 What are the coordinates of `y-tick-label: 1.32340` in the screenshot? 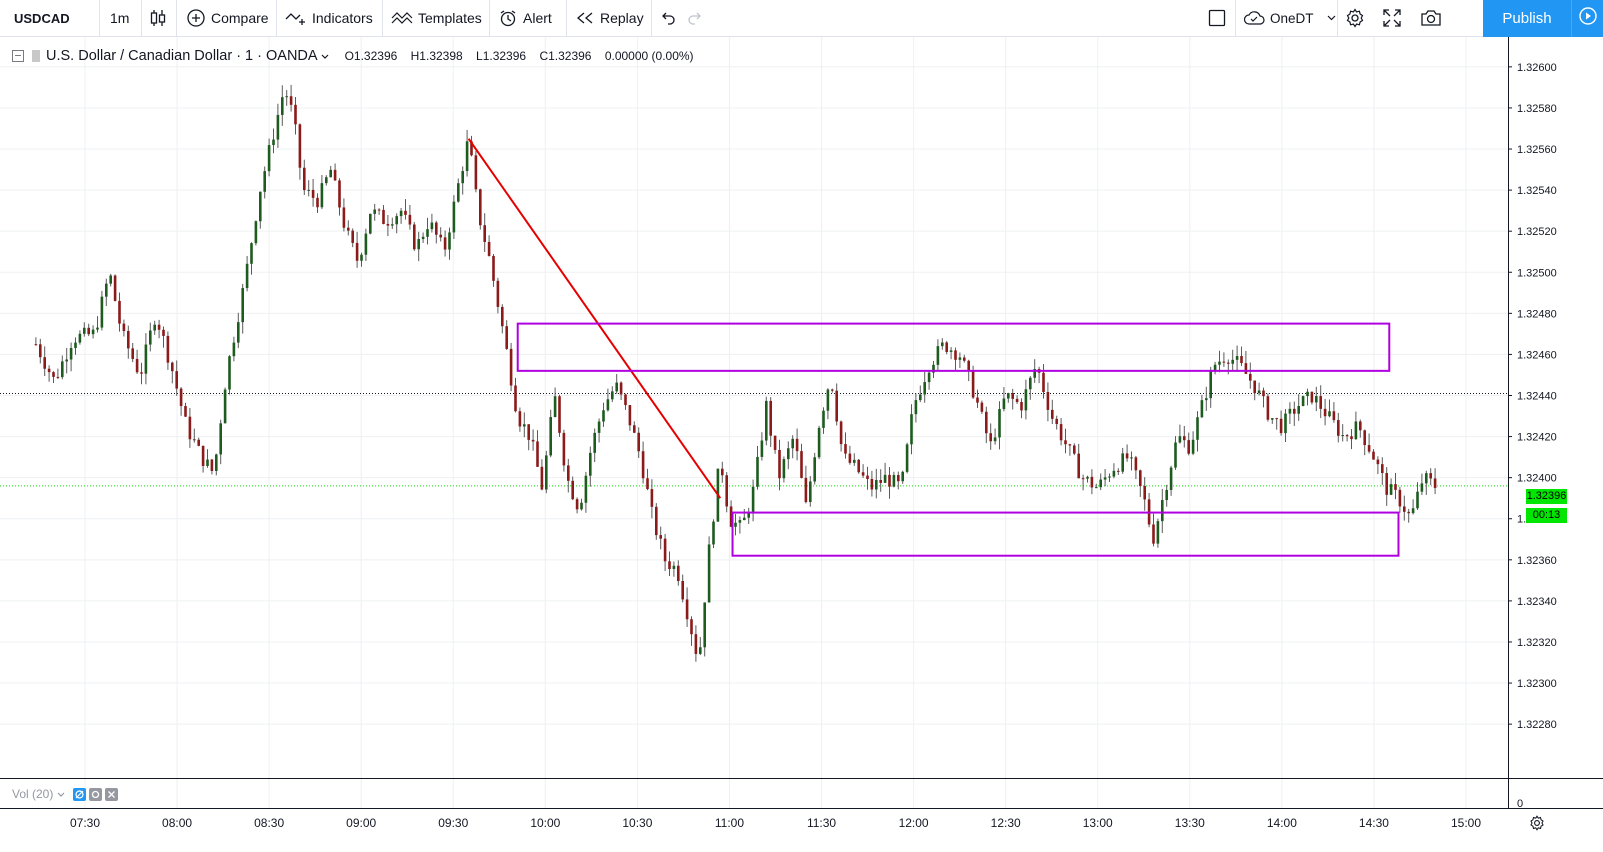 It's located at (1537, 602).